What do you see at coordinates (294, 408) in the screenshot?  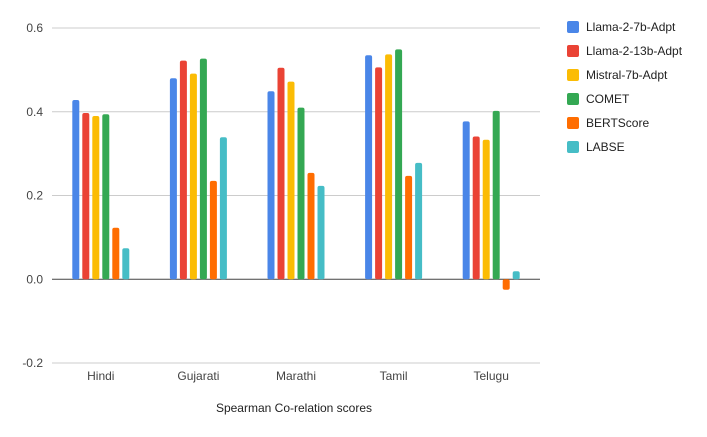 I see `x-axis-title: Spearman Co-relation scores` at bounding box center [294, 408].